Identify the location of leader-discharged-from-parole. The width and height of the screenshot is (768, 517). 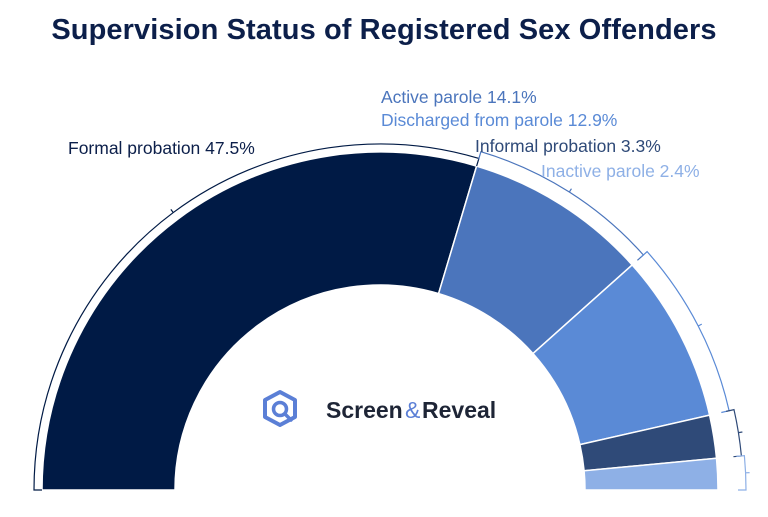
(685, 332).